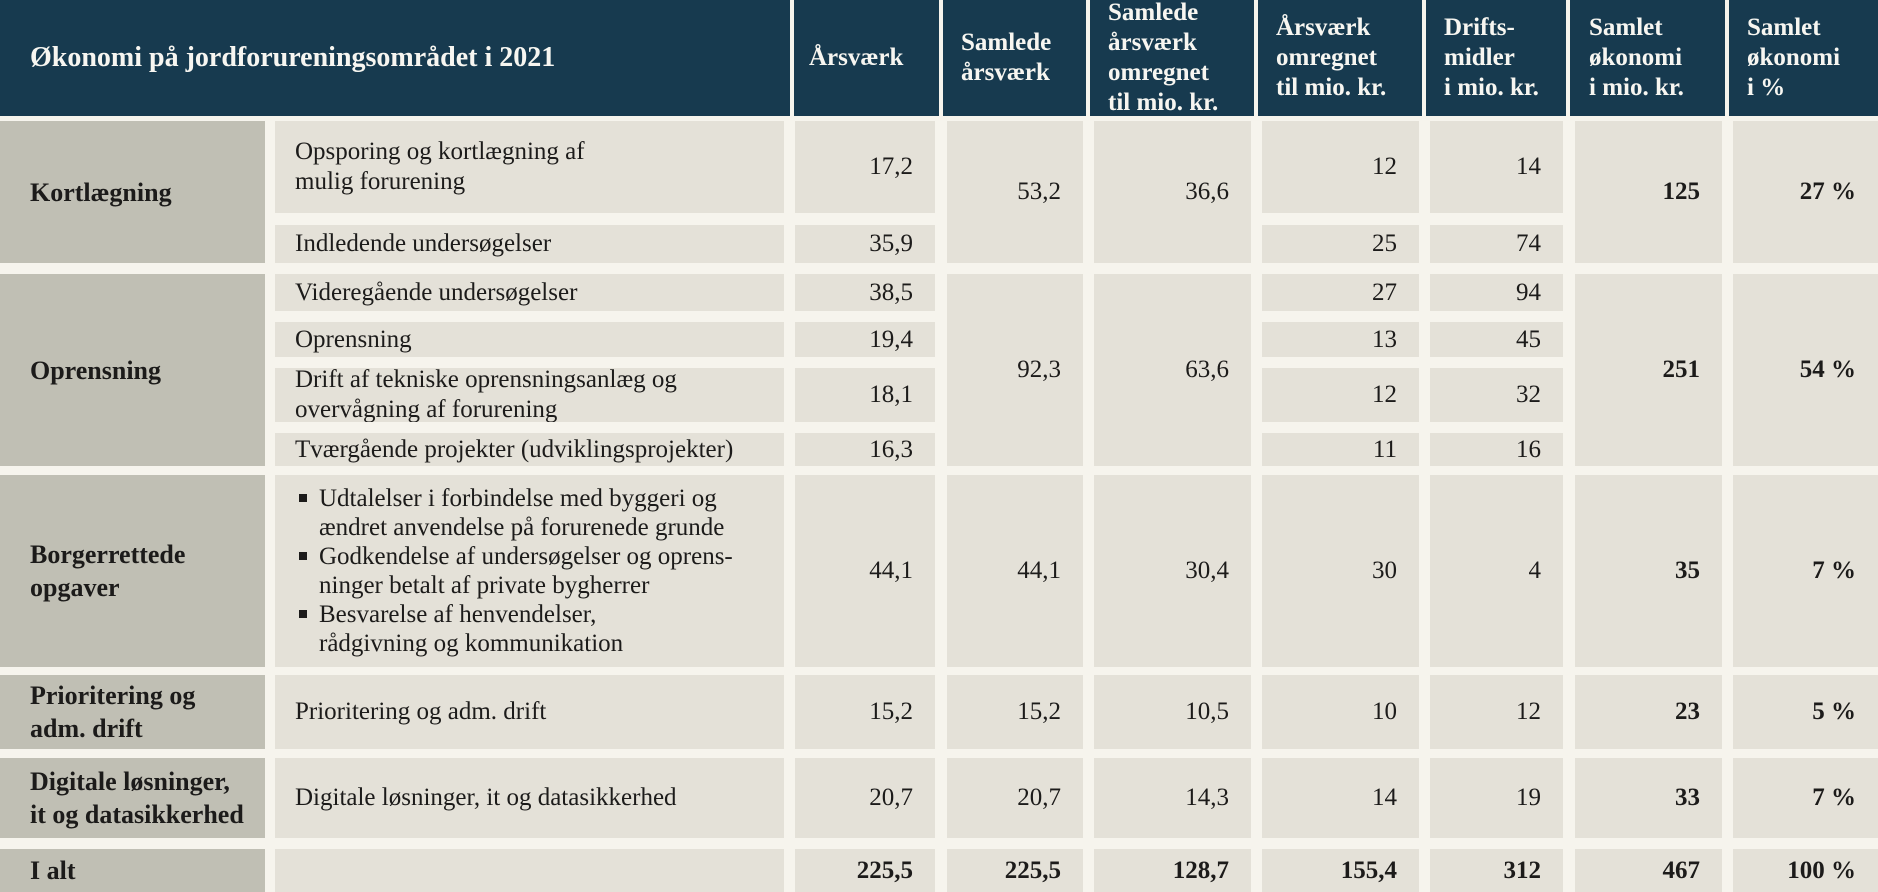 Image resolution: width=1878 pixels, height=892 pixels. What do you see at coordinates (1491, 57) in the screenshot?
I see `column-header-driftsmidler: Drifts- midler i mio. kr.` at bounding box center [1491, 57].